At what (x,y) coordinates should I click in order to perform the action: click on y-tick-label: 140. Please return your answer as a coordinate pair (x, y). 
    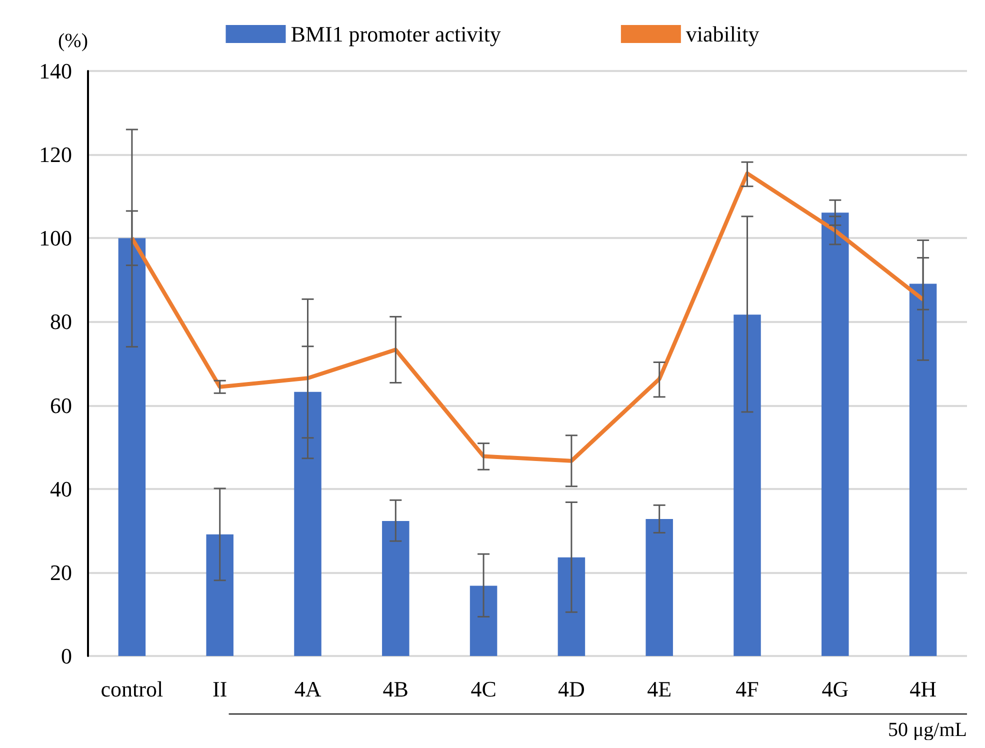
    Looking at the image, I should click on (55, 71).